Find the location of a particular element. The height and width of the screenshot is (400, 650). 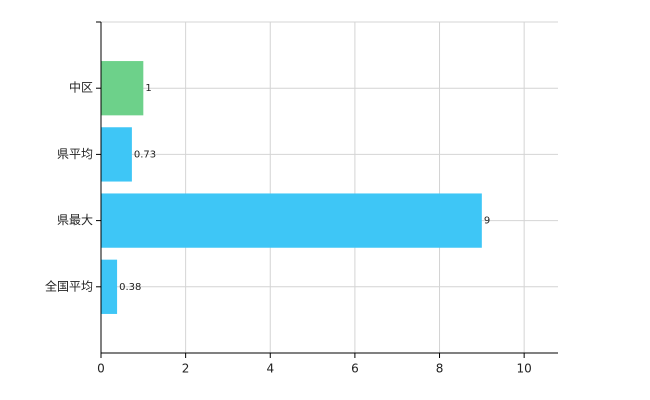

x-tick-label: 2 is located at coordinates (186, 369).